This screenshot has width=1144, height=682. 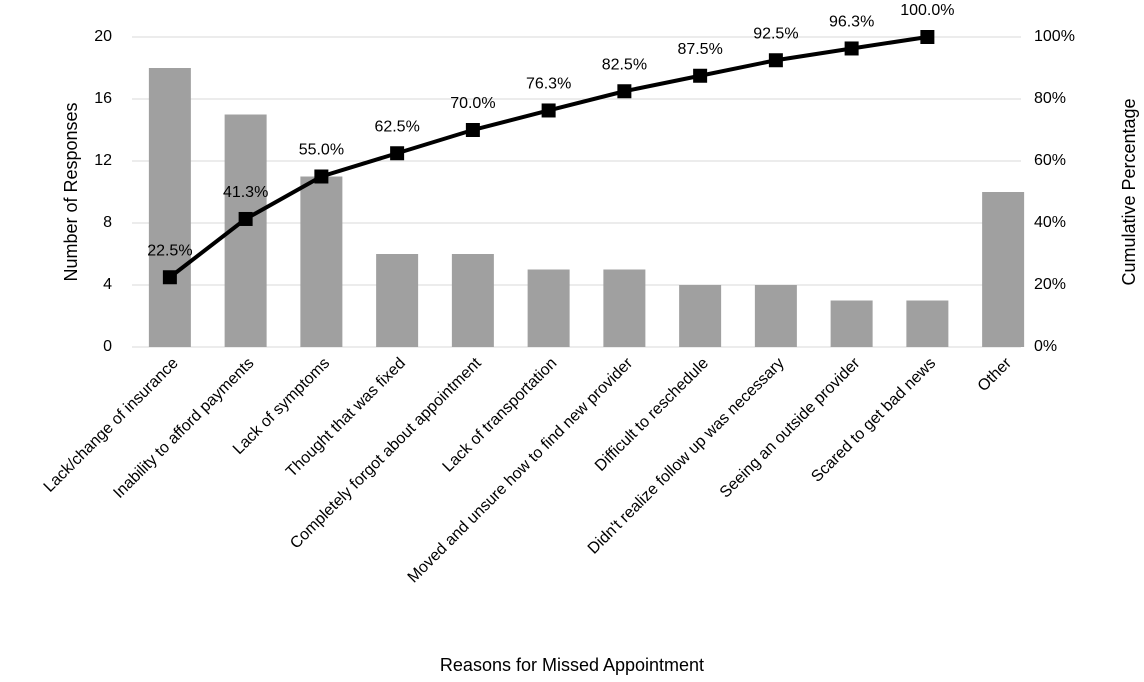 What do you see at coordinates (396, 126) in the screenshot?
I see `data-label: 62.5%` at bounding box center [396, 126].